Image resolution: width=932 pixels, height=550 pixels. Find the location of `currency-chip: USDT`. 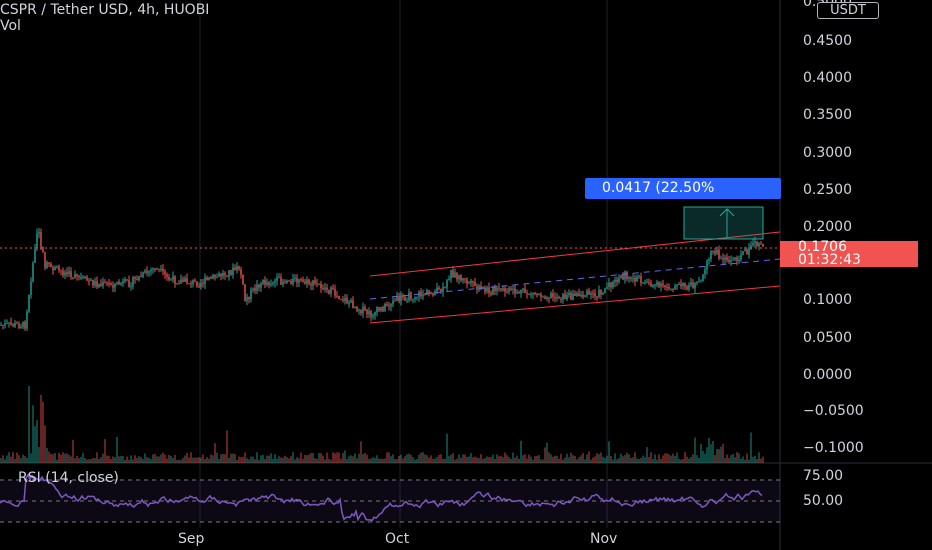

currency-chip: USDT is located at coordinates (848, 10).